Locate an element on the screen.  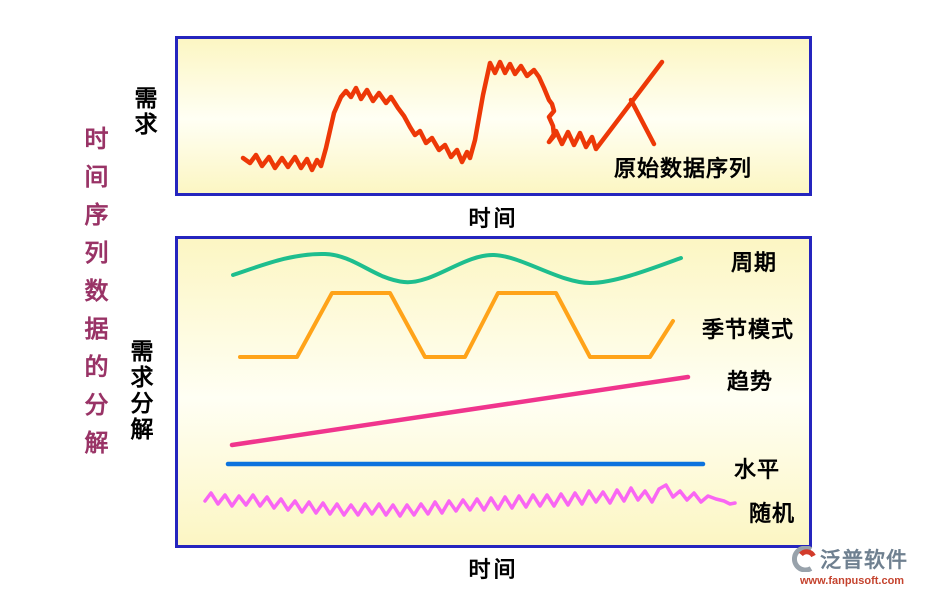
top-panel-x-axis-label: 时间 is located at coordinates (493, 218).